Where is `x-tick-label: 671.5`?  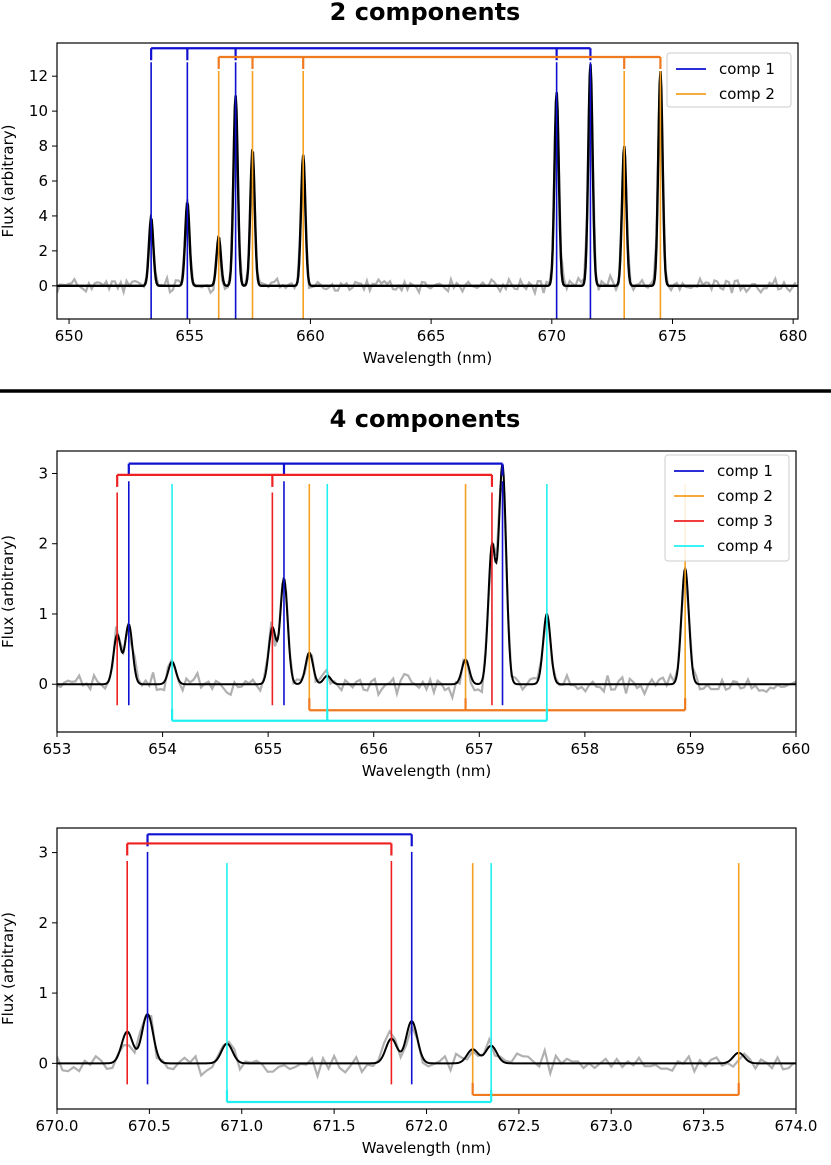
x-tick-label: 671.5 is located at coordinates (334, 1126).